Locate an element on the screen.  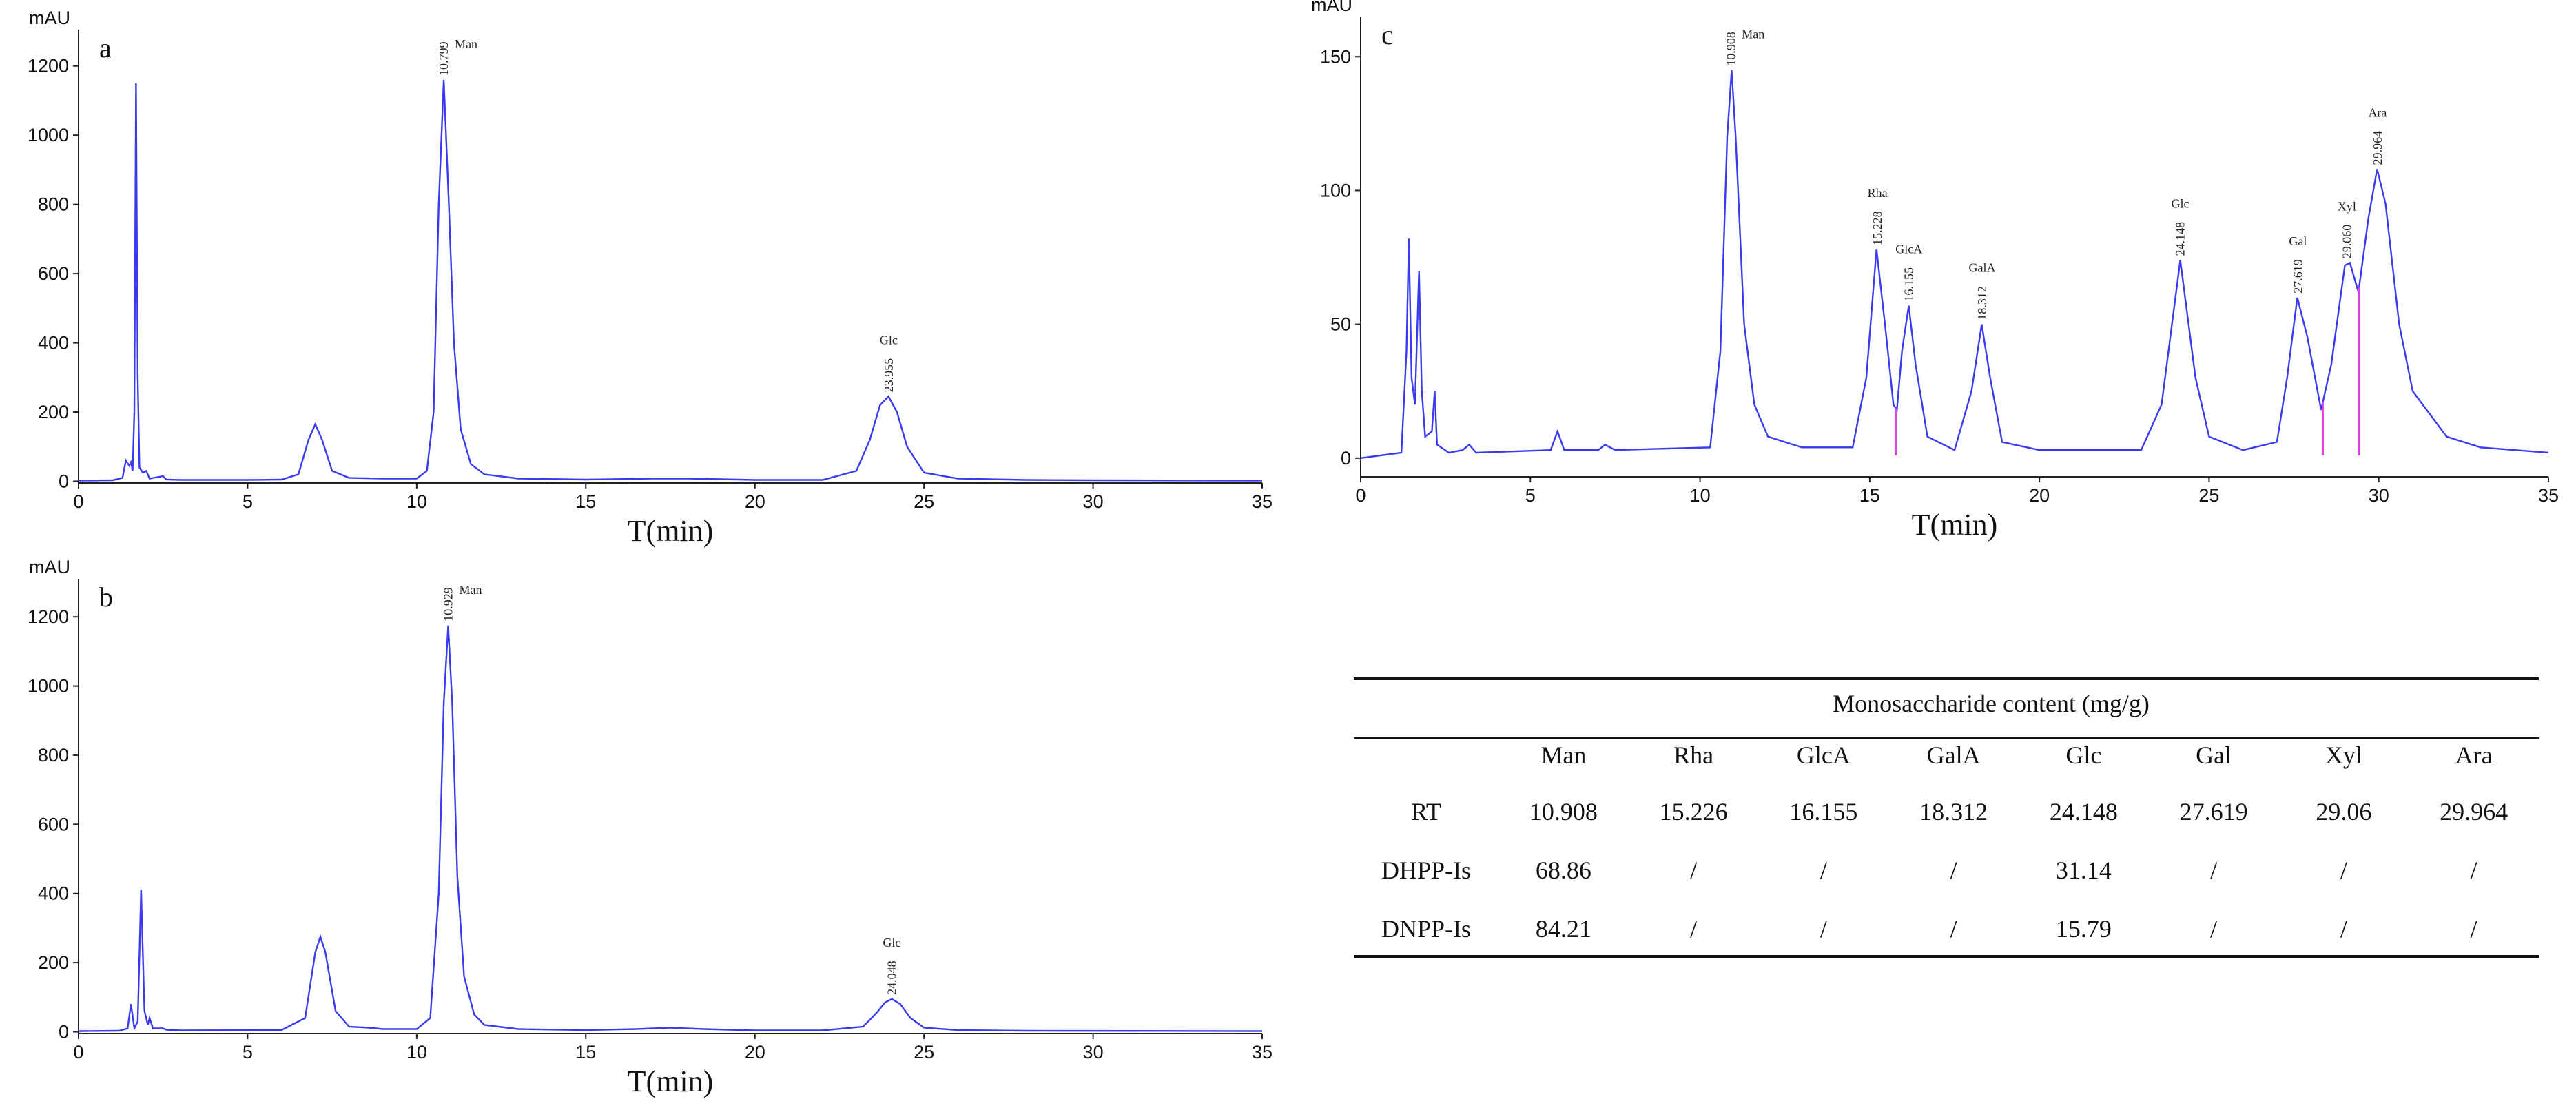
column-header: GalA is located at coordinates (1954, 755).